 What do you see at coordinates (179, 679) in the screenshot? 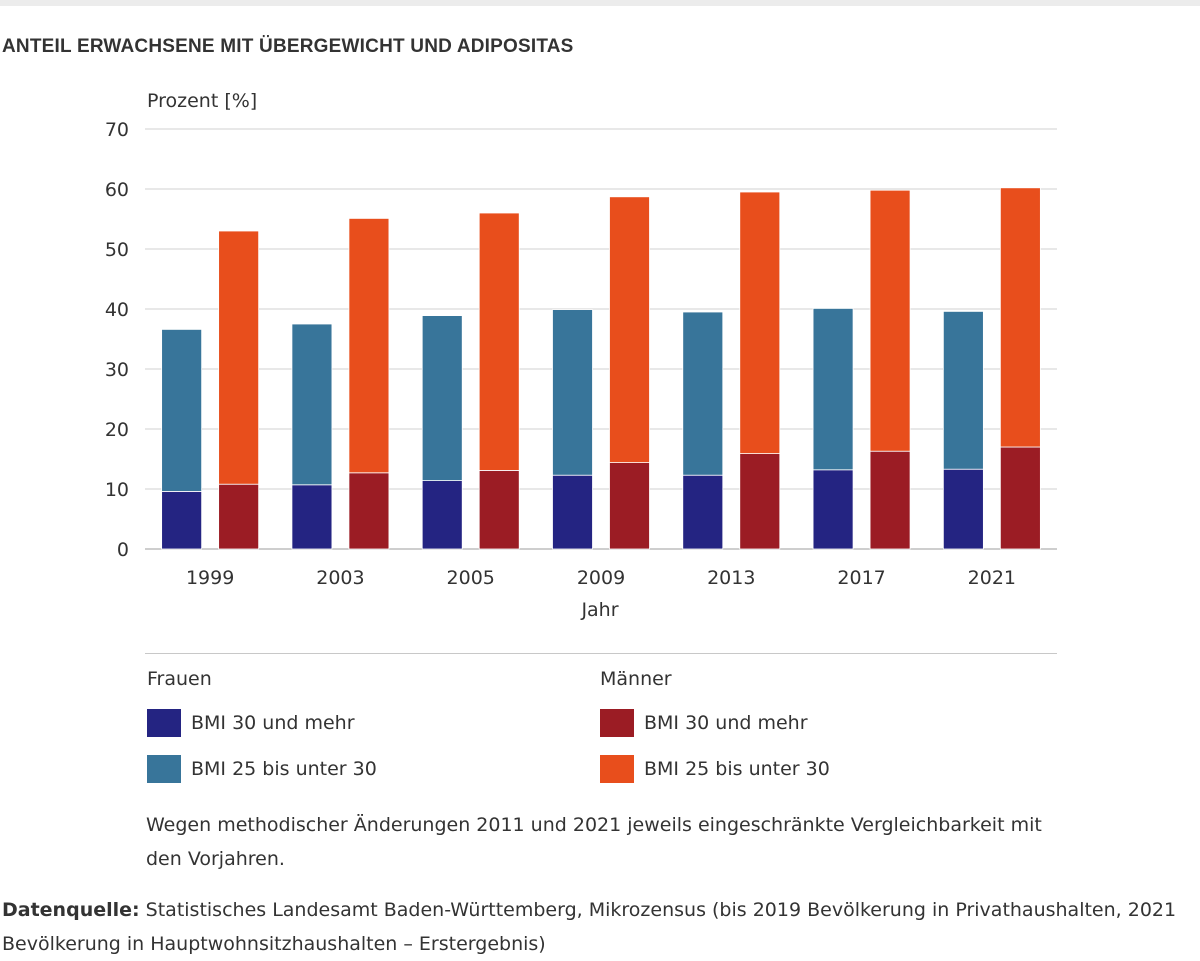
I see `legend-frauen-title: Frauen` at bounding box center [179, 679].